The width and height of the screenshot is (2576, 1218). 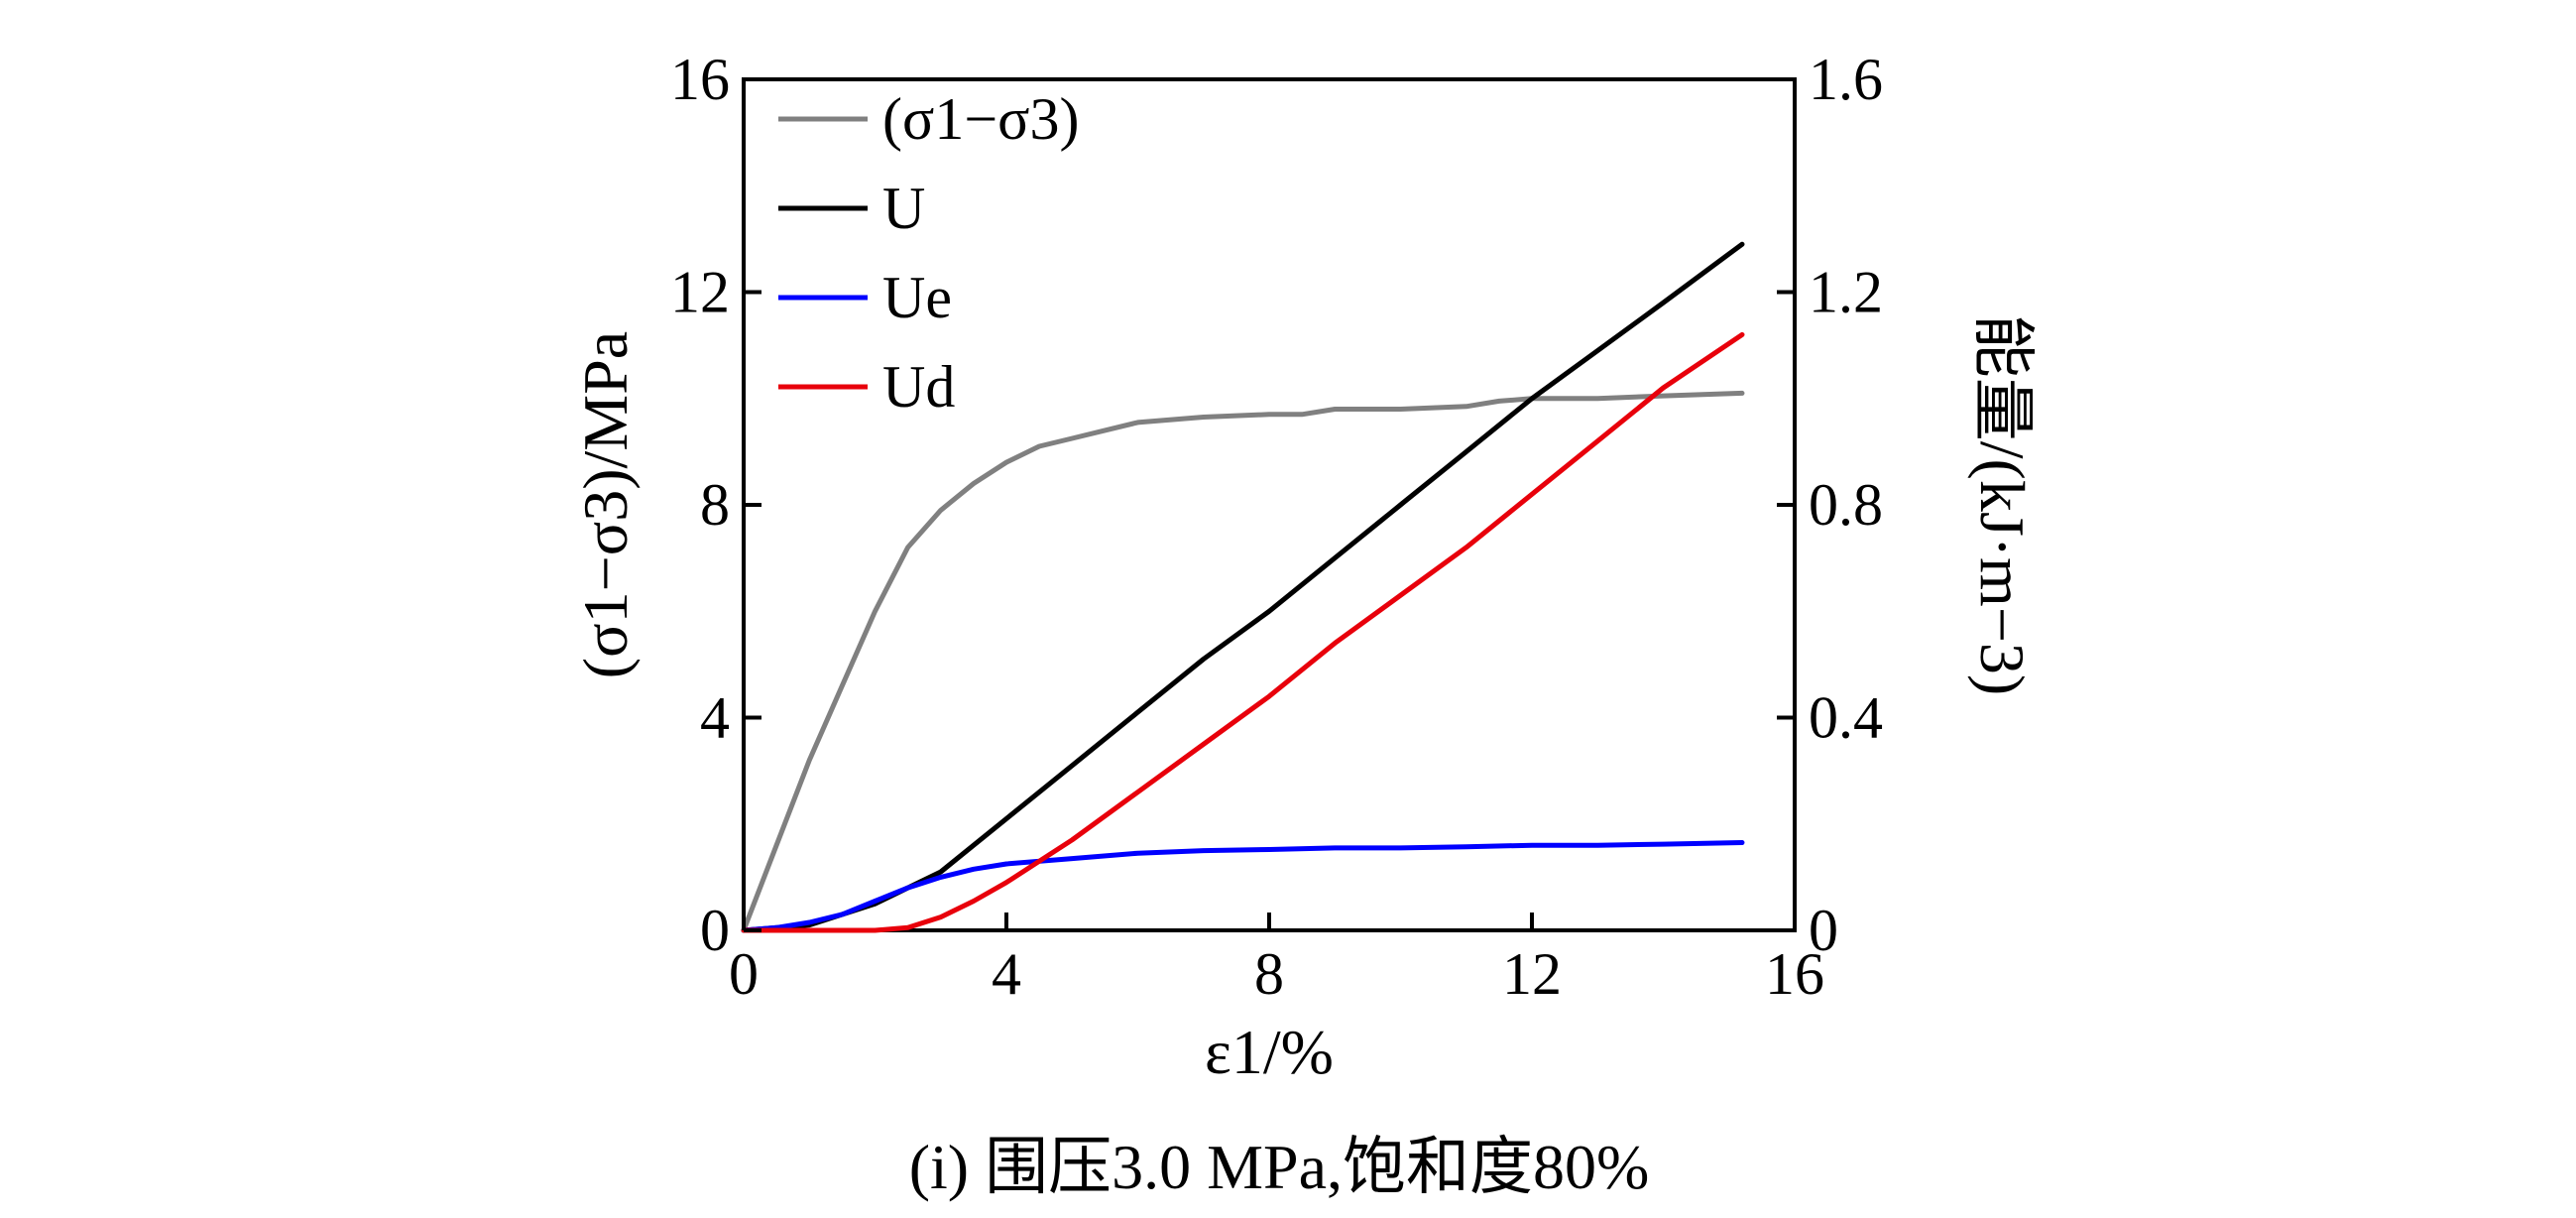 What do you see at coordinates (1279, 1167) in the screenshot?
I see `figure-caption: (i) 围压3.0 MPa,饱和度80%` at bounding box center [1279, 1167].